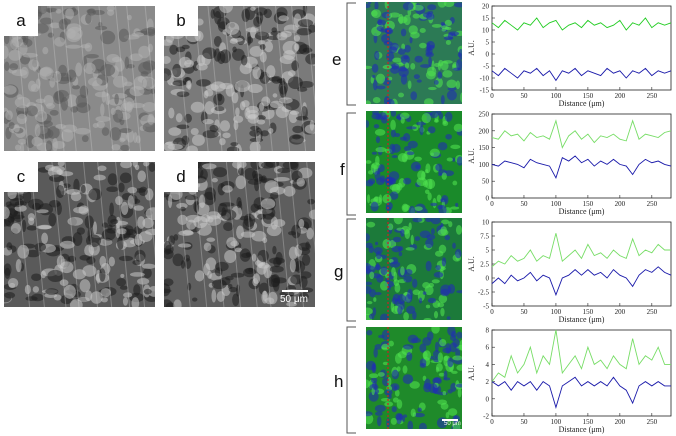  Describe the element at coordinates (337, 59) in the screenshot. I see `row-label-e: e` at that location.